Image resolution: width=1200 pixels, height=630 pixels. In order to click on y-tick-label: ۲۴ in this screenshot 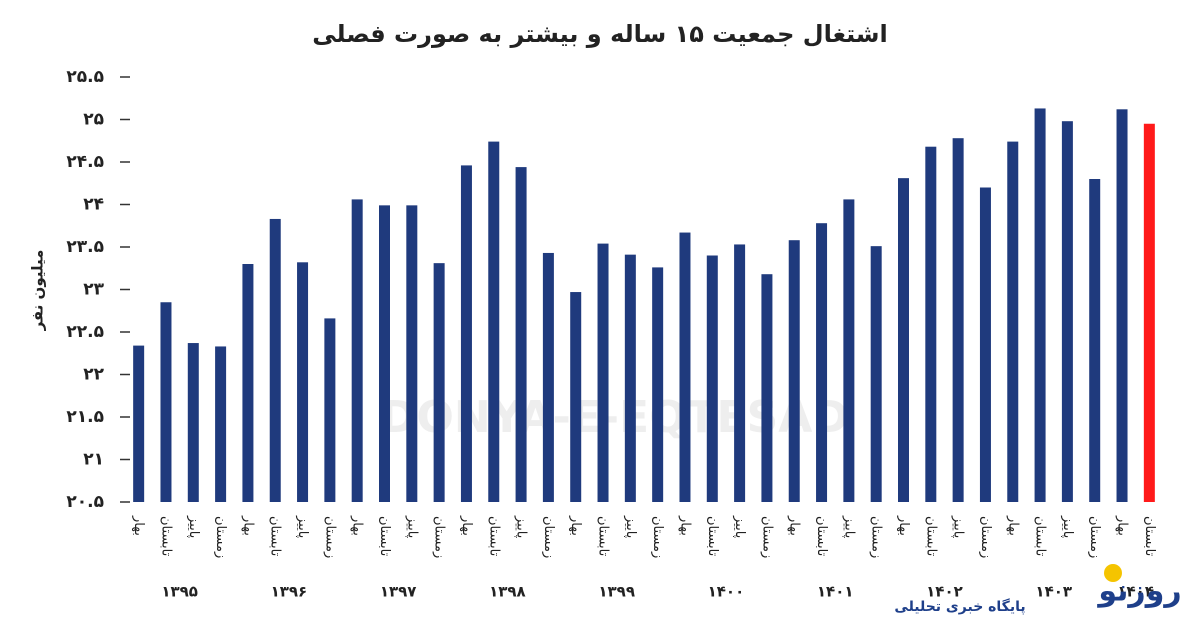, I will do `click(93, 205)`.